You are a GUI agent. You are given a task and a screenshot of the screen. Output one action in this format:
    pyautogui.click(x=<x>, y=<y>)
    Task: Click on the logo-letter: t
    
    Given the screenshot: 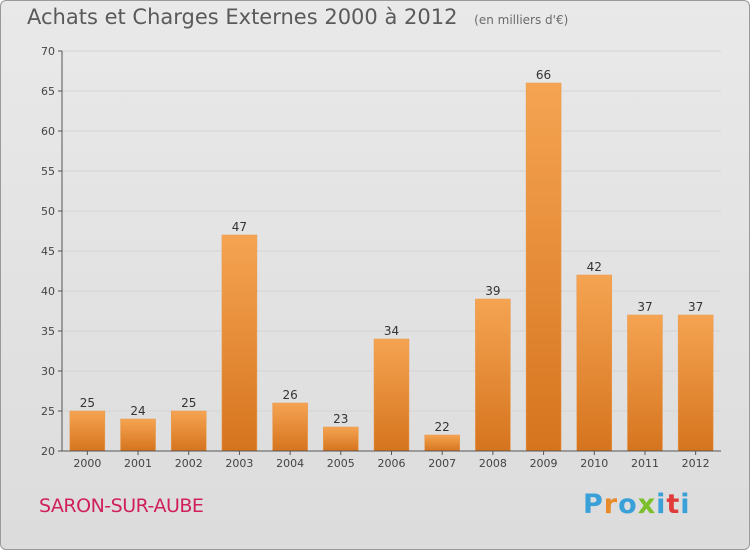 What is the action you would take?
    pyautogui.click(x=673, y=504)
    